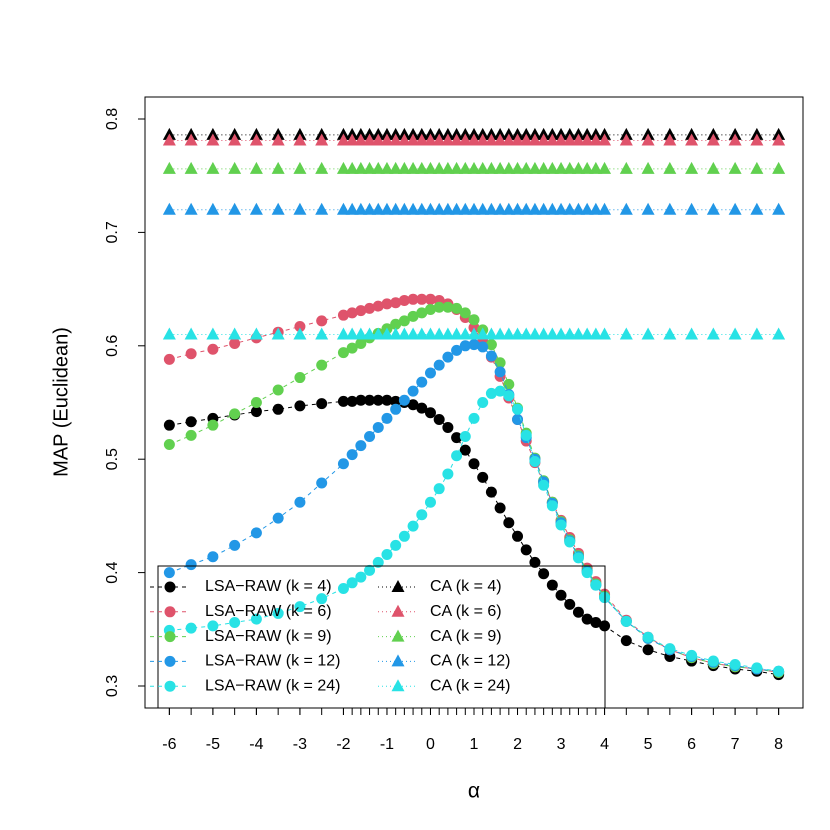  Describe the element at coordinates (112, 572) in the screenshot. I see `y-tick-label: 0.4` at that location.